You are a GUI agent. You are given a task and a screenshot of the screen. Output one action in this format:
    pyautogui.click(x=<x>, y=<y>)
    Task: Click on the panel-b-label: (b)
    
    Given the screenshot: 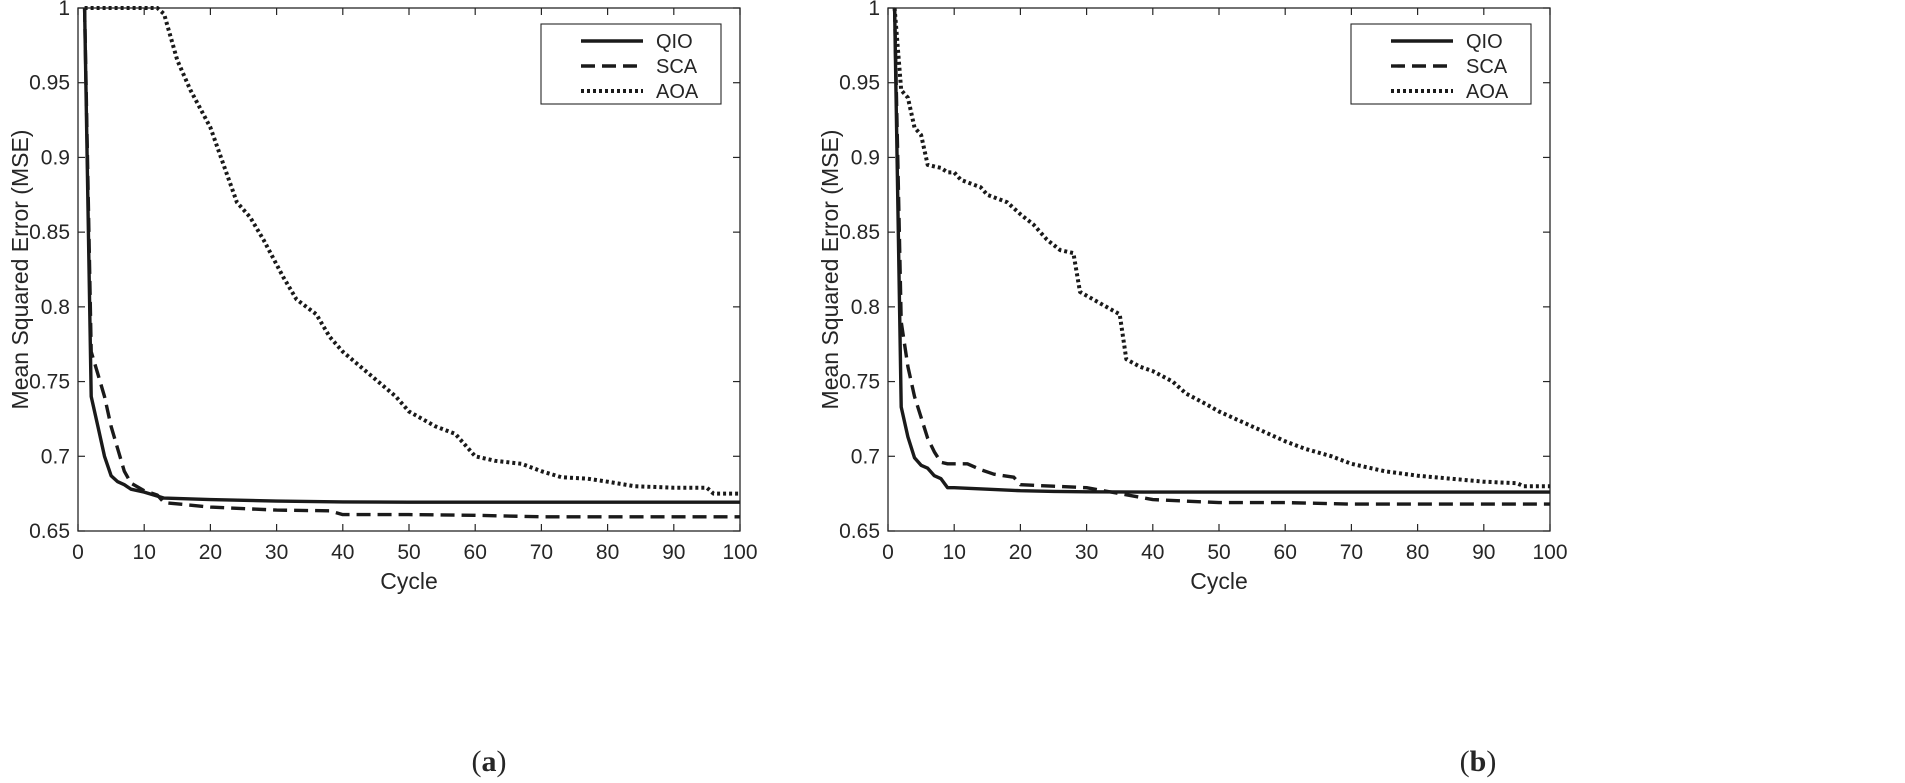 What is the action you would take?
    pyautogui.click(x=1478, y=761)
    